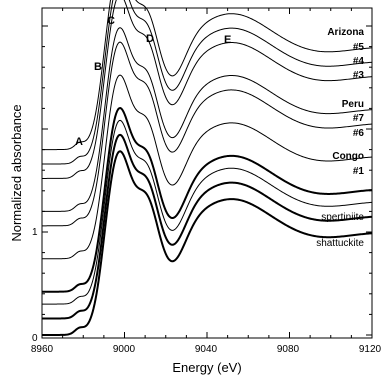 This screenshot has width=383, height=383. What do you see at coordinates (359, 75) in the screenshot?
I see `series-label-3: #3` at bounding box center [359, 75].